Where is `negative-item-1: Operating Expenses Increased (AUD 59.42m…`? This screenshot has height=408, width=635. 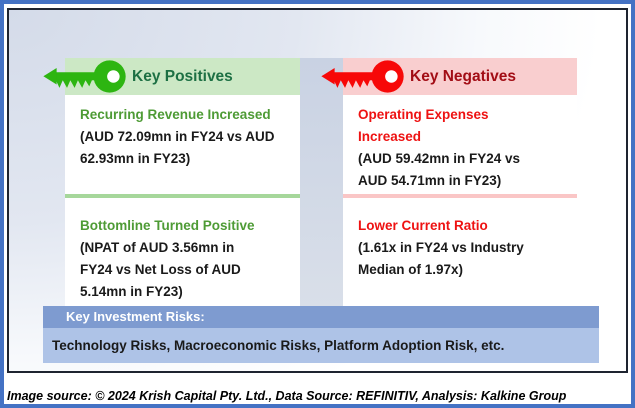 negative-item-1: Operating Expenses Increased (AUD 59.42m… is located at coordinates (460, 146).